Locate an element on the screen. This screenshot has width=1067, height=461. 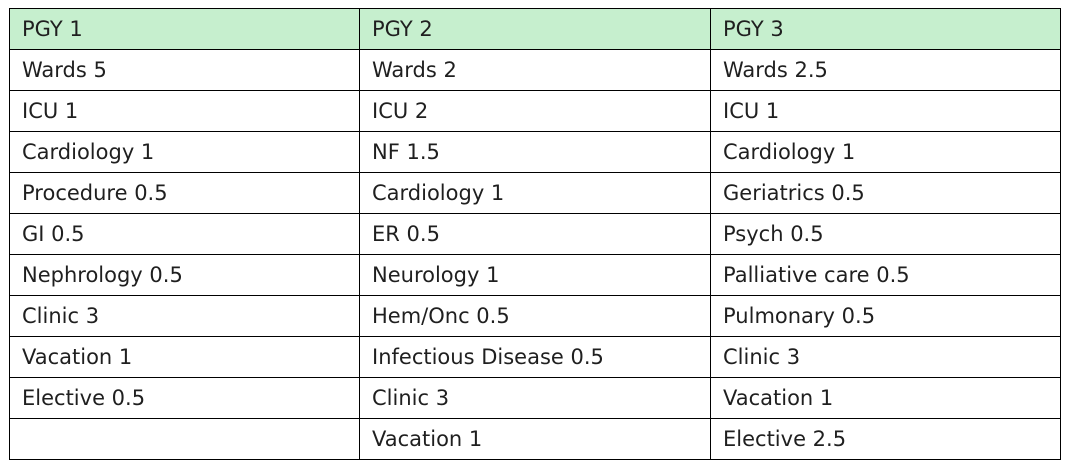
table-cell: Wards 2 is located at coordinates (535, 70).